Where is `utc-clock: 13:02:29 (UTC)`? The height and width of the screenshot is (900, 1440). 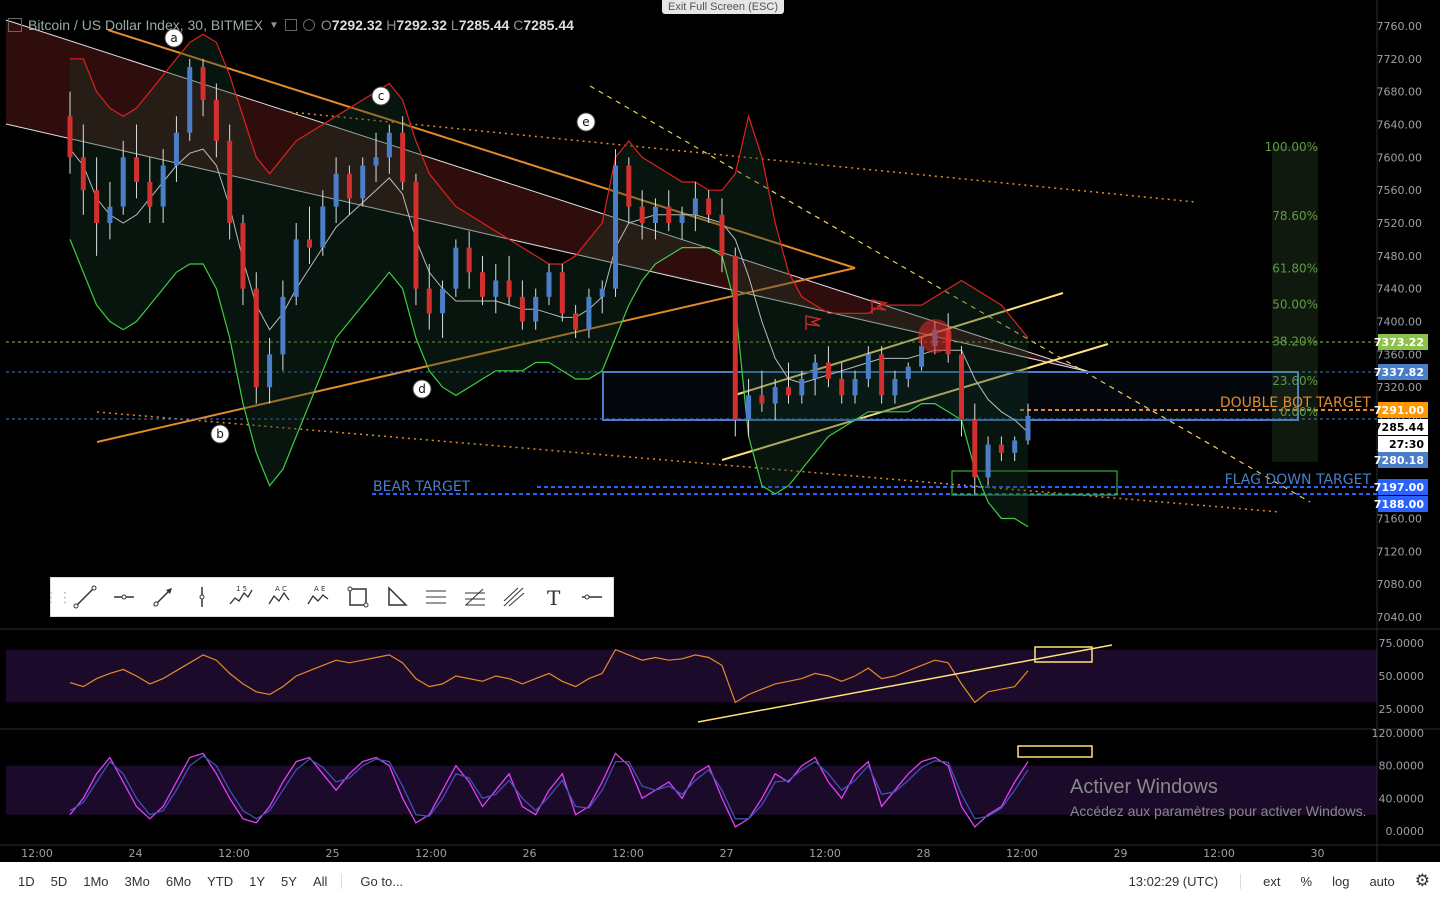 utc-clock: 13:02:29 (UTC) is located at coordinates (1180, 881).